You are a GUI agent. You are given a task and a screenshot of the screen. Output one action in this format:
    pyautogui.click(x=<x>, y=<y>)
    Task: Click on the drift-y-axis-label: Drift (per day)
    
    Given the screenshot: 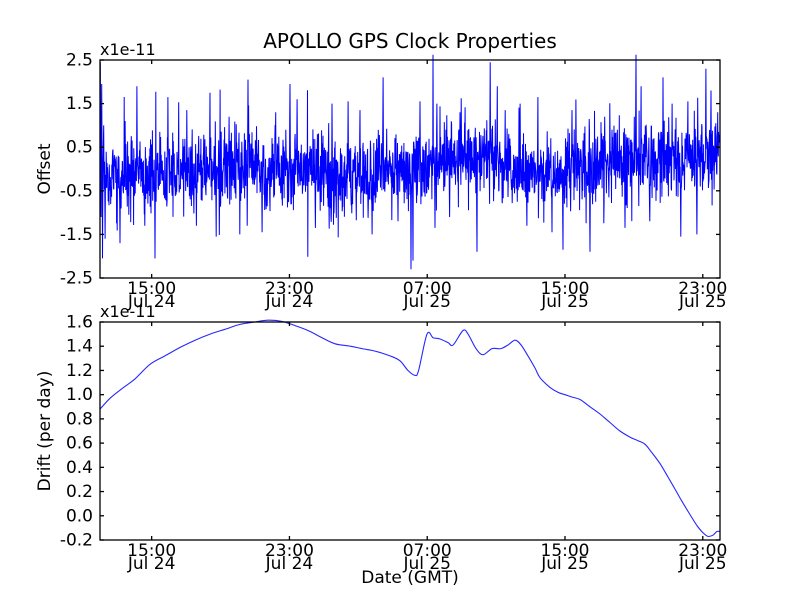 What is the action you would take?
    pyautogui.click(x=45, y=431)
    